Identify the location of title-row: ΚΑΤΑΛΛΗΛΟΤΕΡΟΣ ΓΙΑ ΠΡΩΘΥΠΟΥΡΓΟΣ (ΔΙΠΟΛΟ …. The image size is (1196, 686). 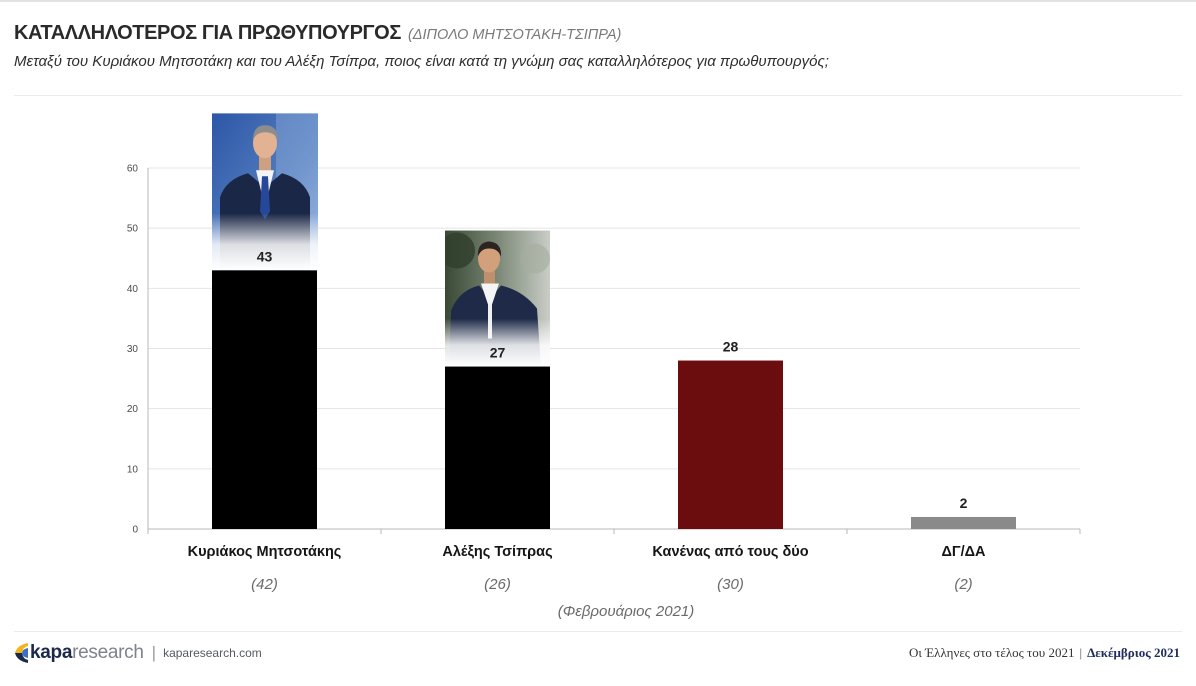
(317, 34).